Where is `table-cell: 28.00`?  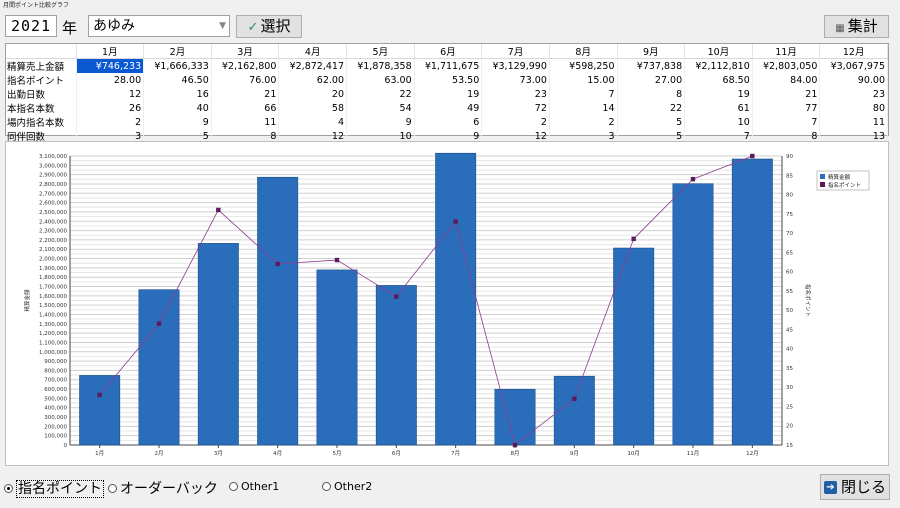
table-cell: 28.00 is located at coordinates (110, 80).